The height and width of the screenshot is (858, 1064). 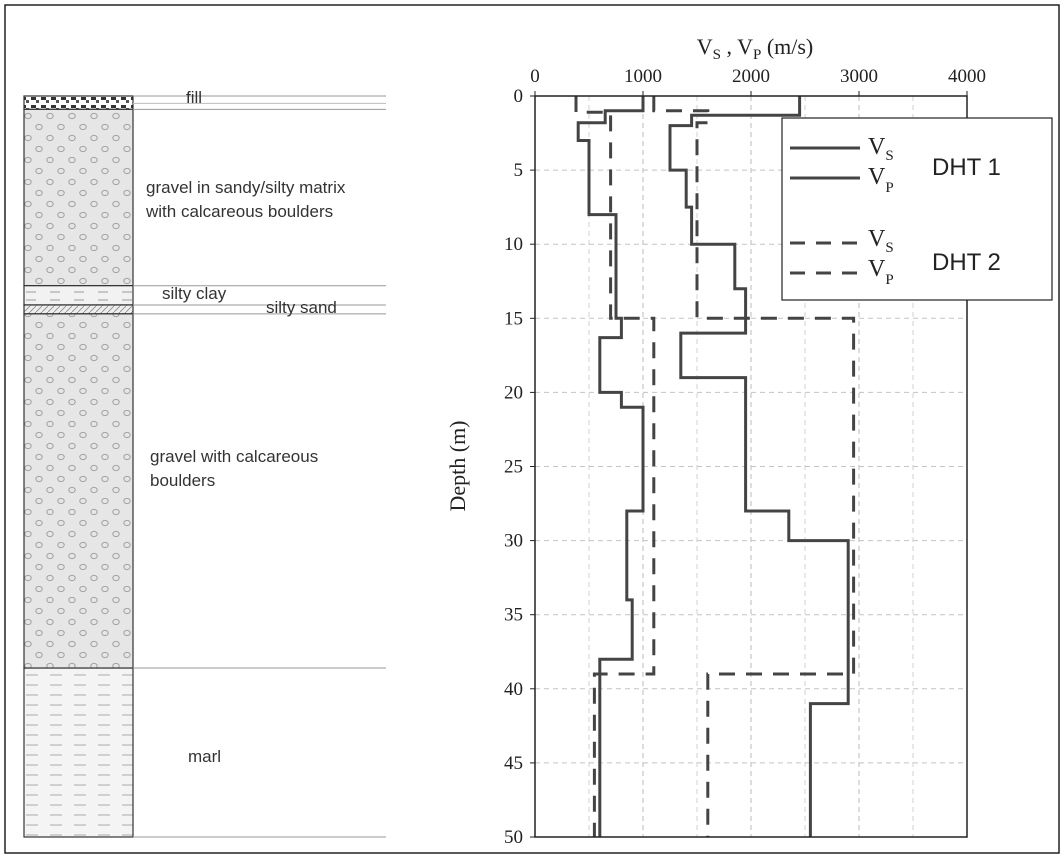 I want to click on label-silty-sand: silty sand, so click(x=301, y=307).